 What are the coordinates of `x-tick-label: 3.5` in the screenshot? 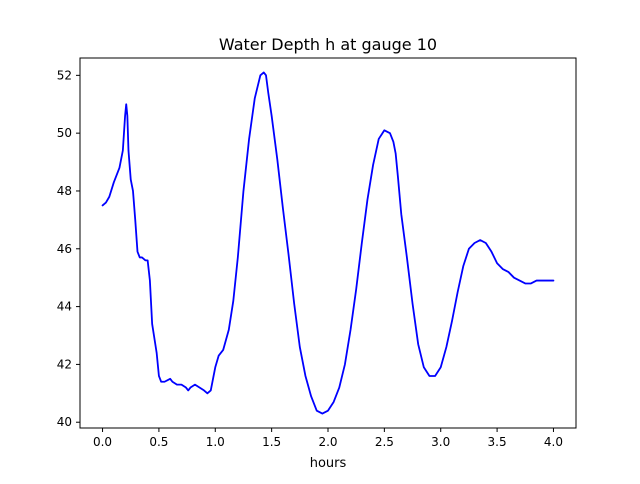 It's located at (497, 442).